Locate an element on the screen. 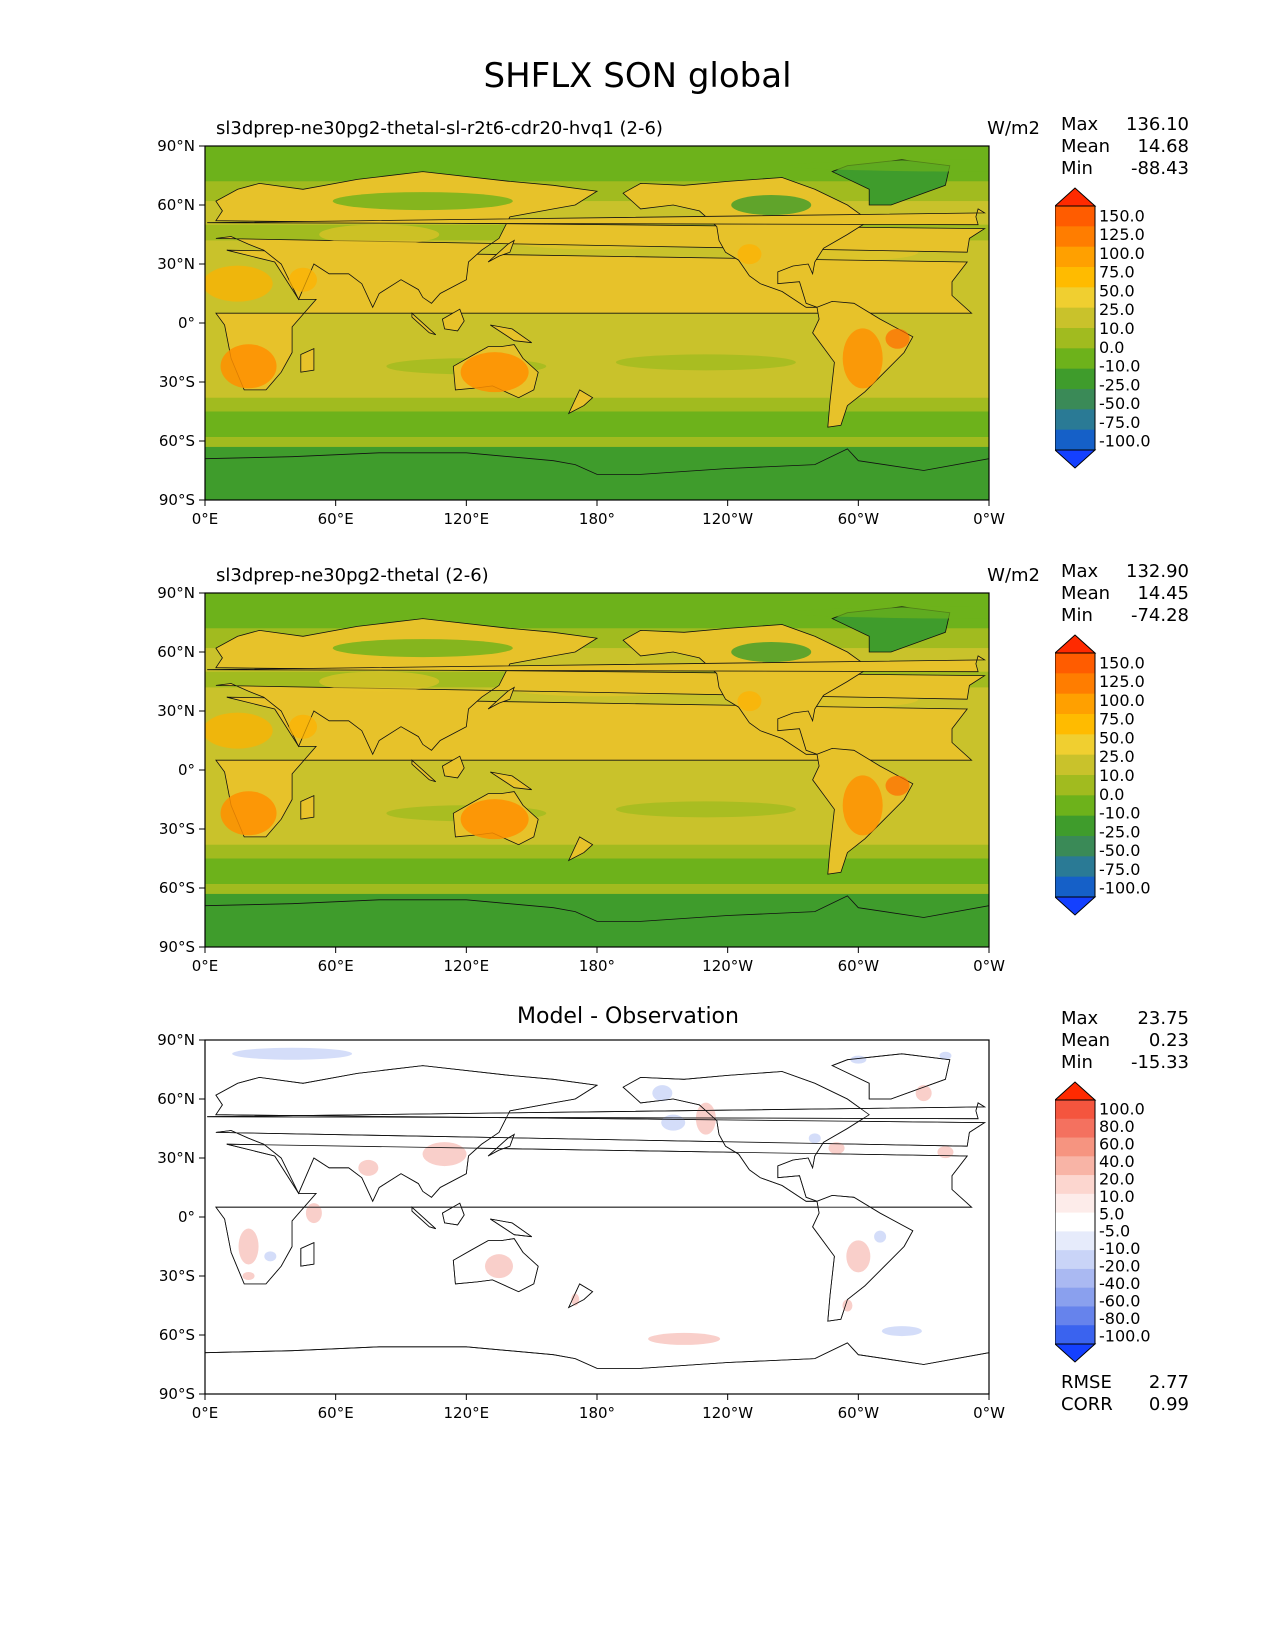 This screenshot has height=1650, width=1275. land-uk is located at coordinates (596, 664).